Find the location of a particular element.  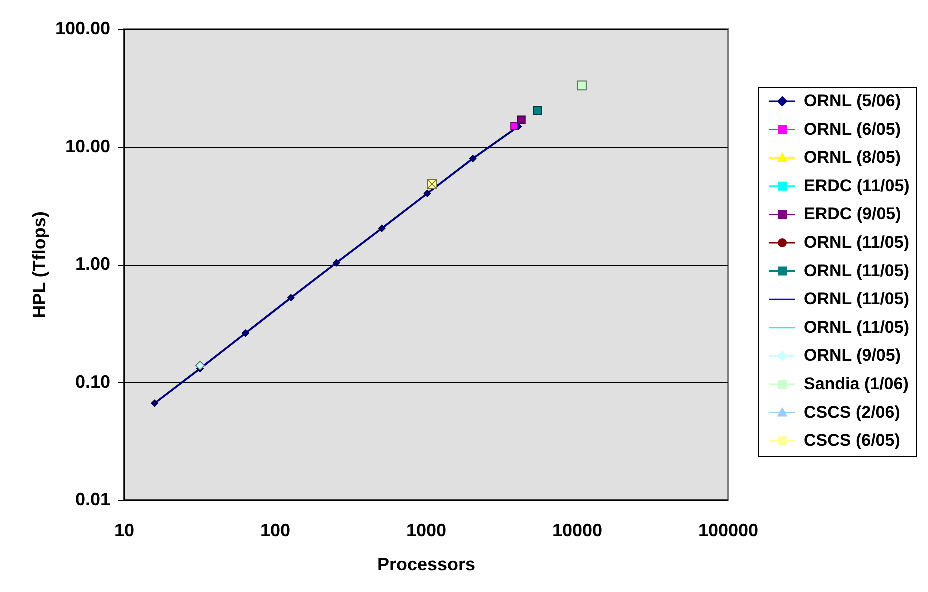

x-tick-label: 10000 is located at coordinates (577, 530).